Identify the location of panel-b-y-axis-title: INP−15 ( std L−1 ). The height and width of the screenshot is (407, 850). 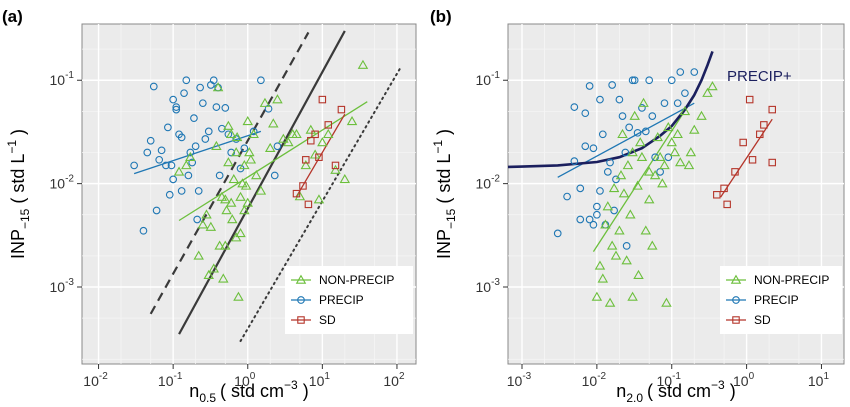
(444, 194).